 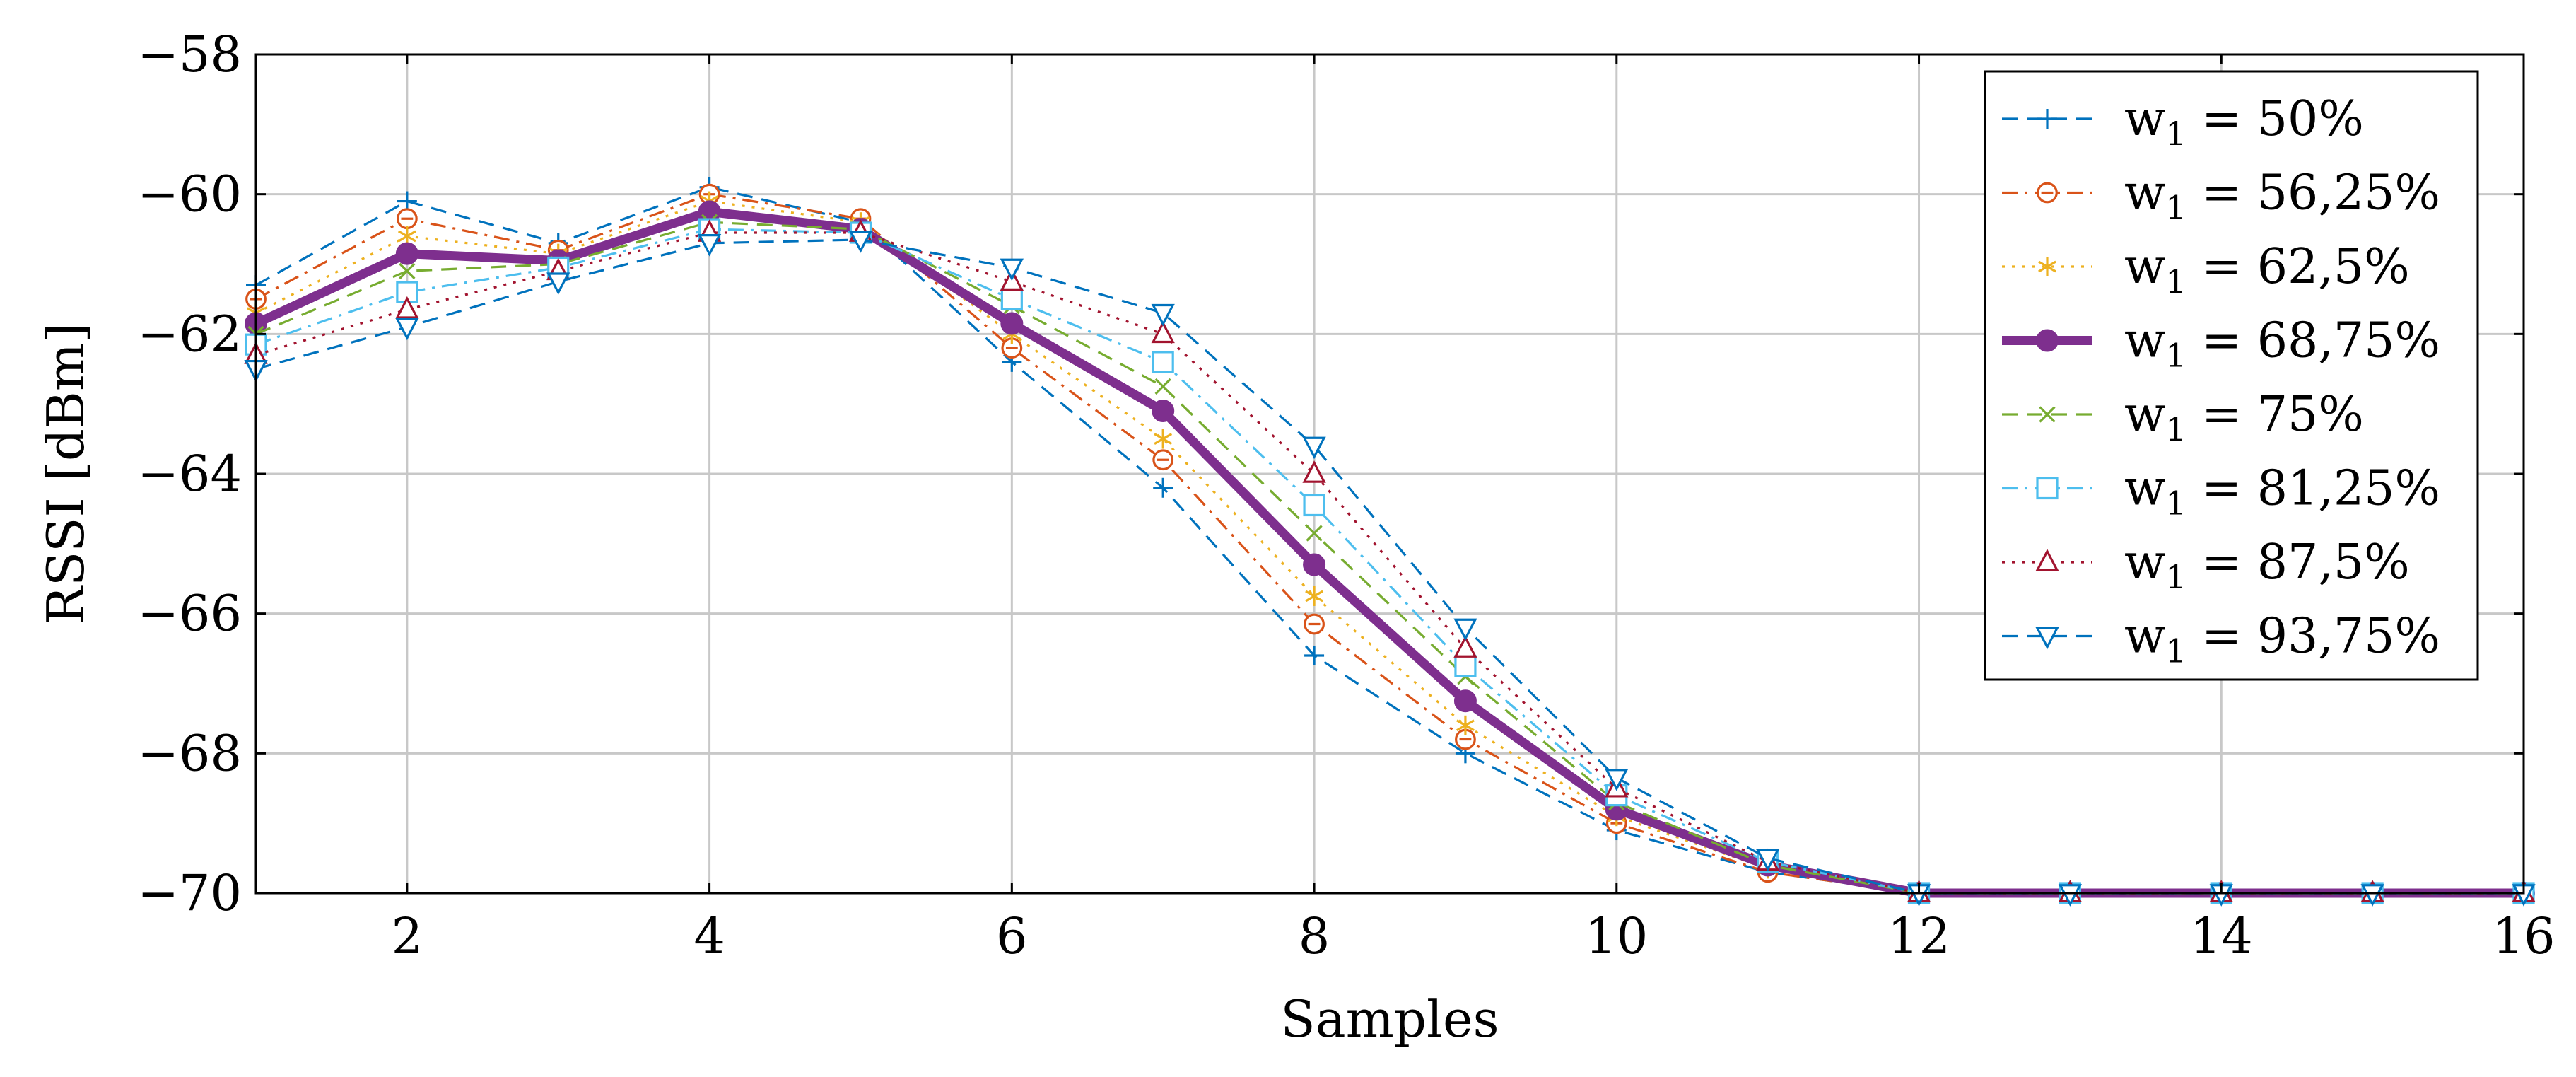 What do you see at coordinates (2244, 418) in the screenshot?
I see `legend-label: w1 = 75%` at bounding box center [2244, 418].